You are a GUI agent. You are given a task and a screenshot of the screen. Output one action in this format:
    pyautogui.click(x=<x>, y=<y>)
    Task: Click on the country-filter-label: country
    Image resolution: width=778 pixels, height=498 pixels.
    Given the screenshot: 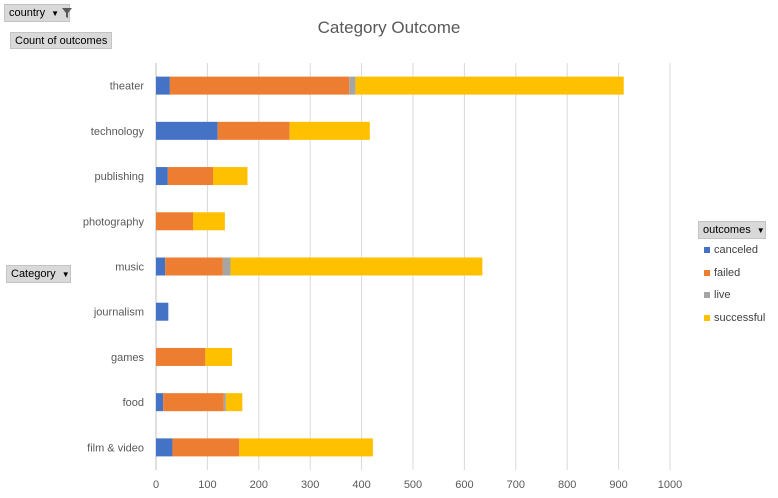 What is the action you would take?
    pyautogui.click(x=27, y=13)
    